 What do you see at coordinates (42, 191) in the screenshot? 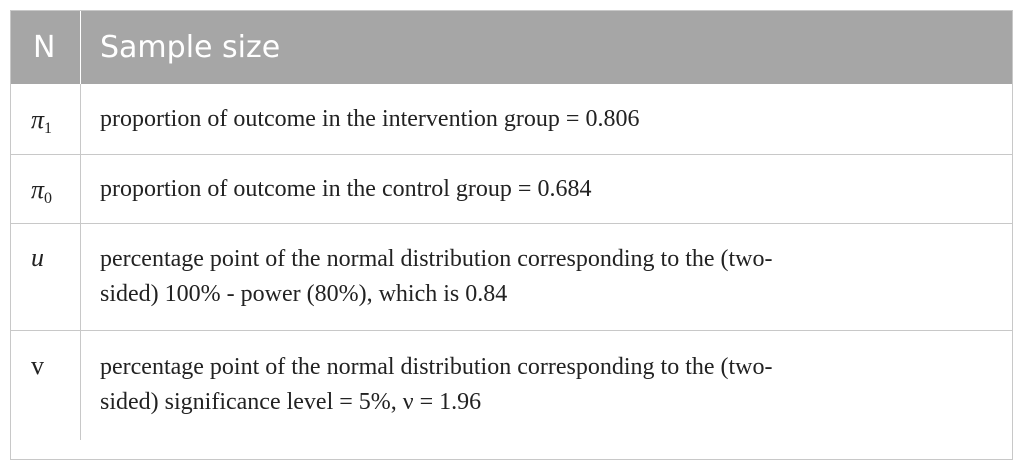
I see `row-pi0-symbol: π0` at bounding box center [42, 191].